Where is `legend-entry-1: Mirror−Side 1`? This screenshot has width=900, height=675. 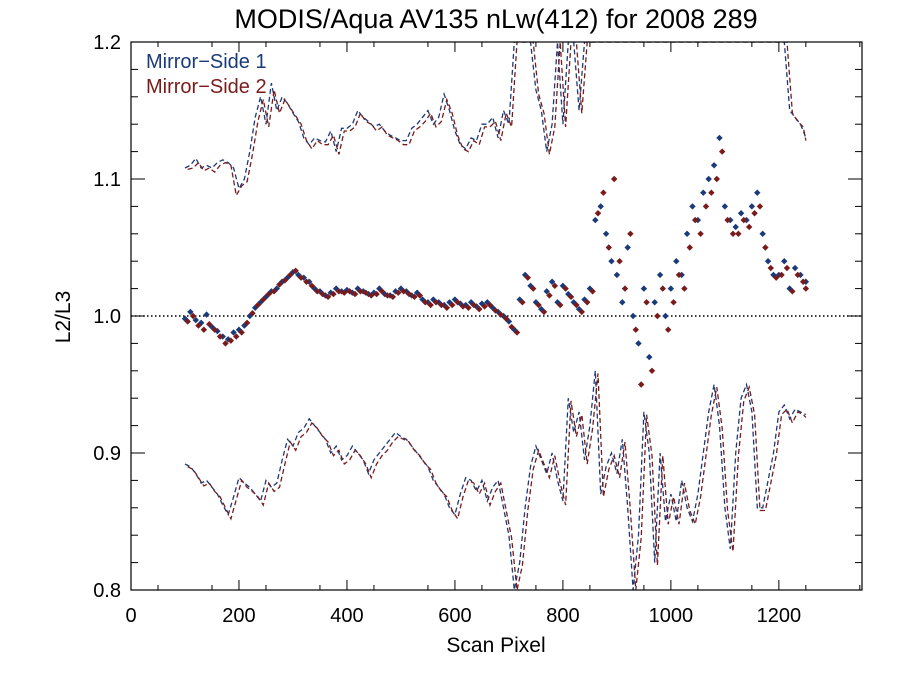
legend-entry-1: Mirror−Side 1 is located at coordinates (206, 62).